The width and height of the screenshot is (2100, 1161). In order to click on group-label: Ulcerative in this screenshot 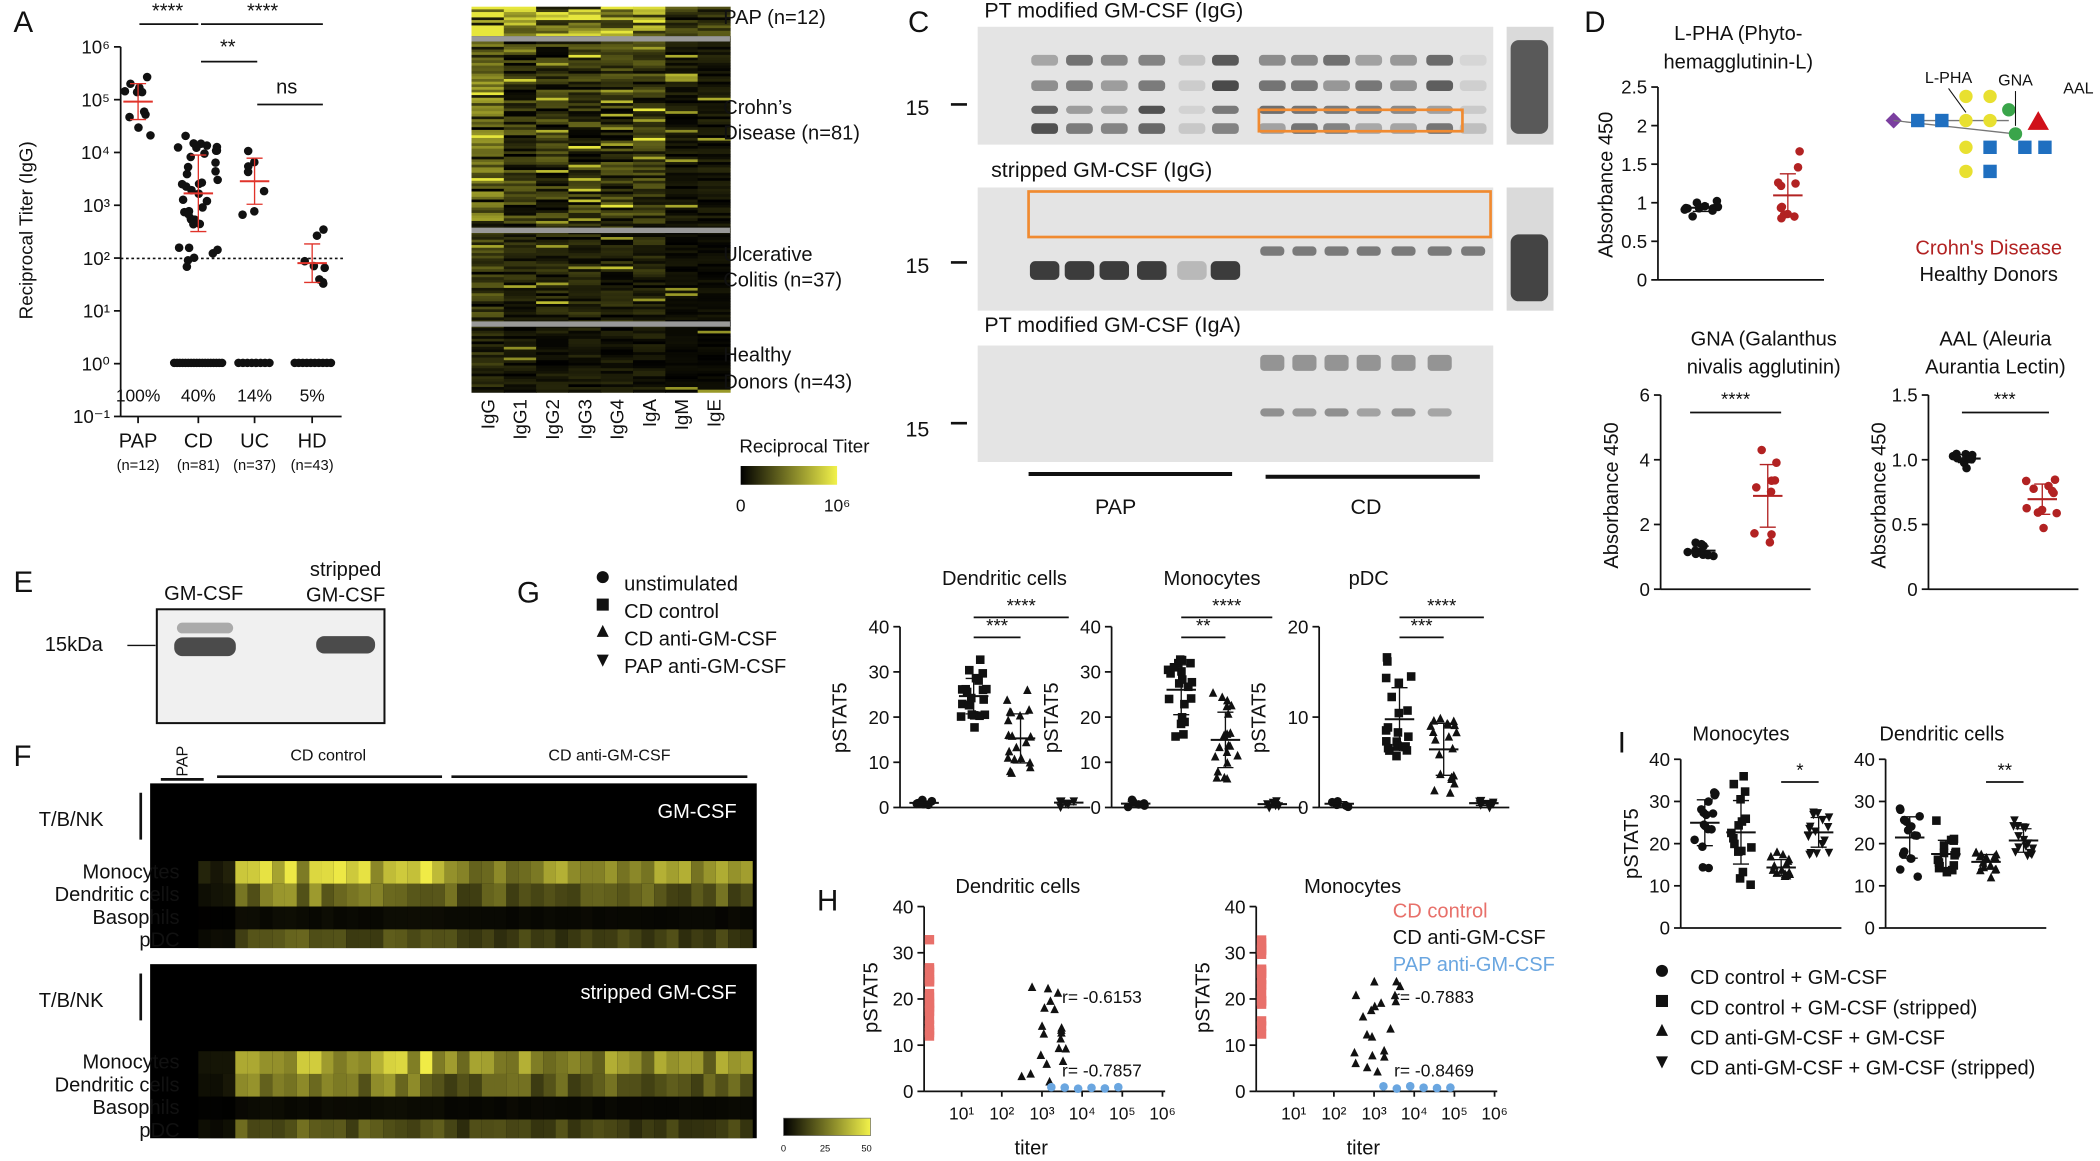, I will do `click(767, 255)`.